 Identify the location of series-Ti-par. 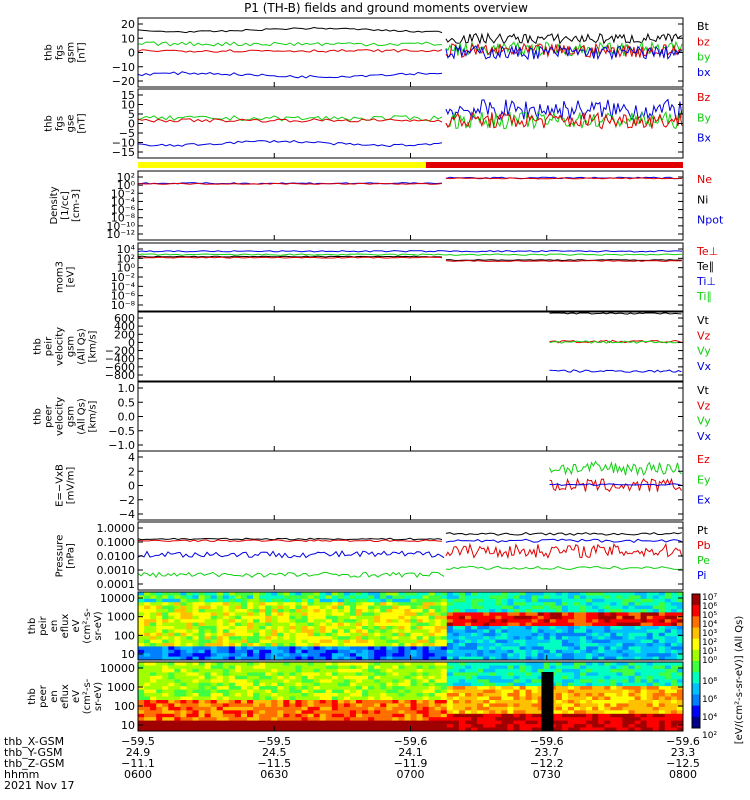
(410, 254).